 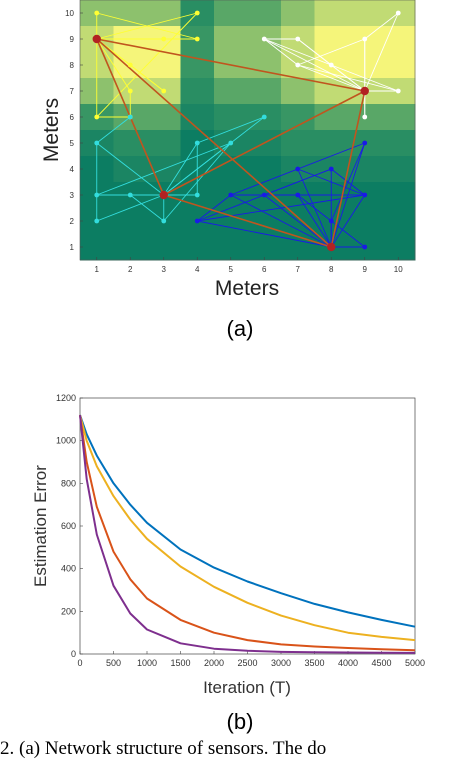 What do you see at coordinates (113, 663) in the screenshot?
I see `x-tick-label-b: 500` at bounding box center [113, 663].